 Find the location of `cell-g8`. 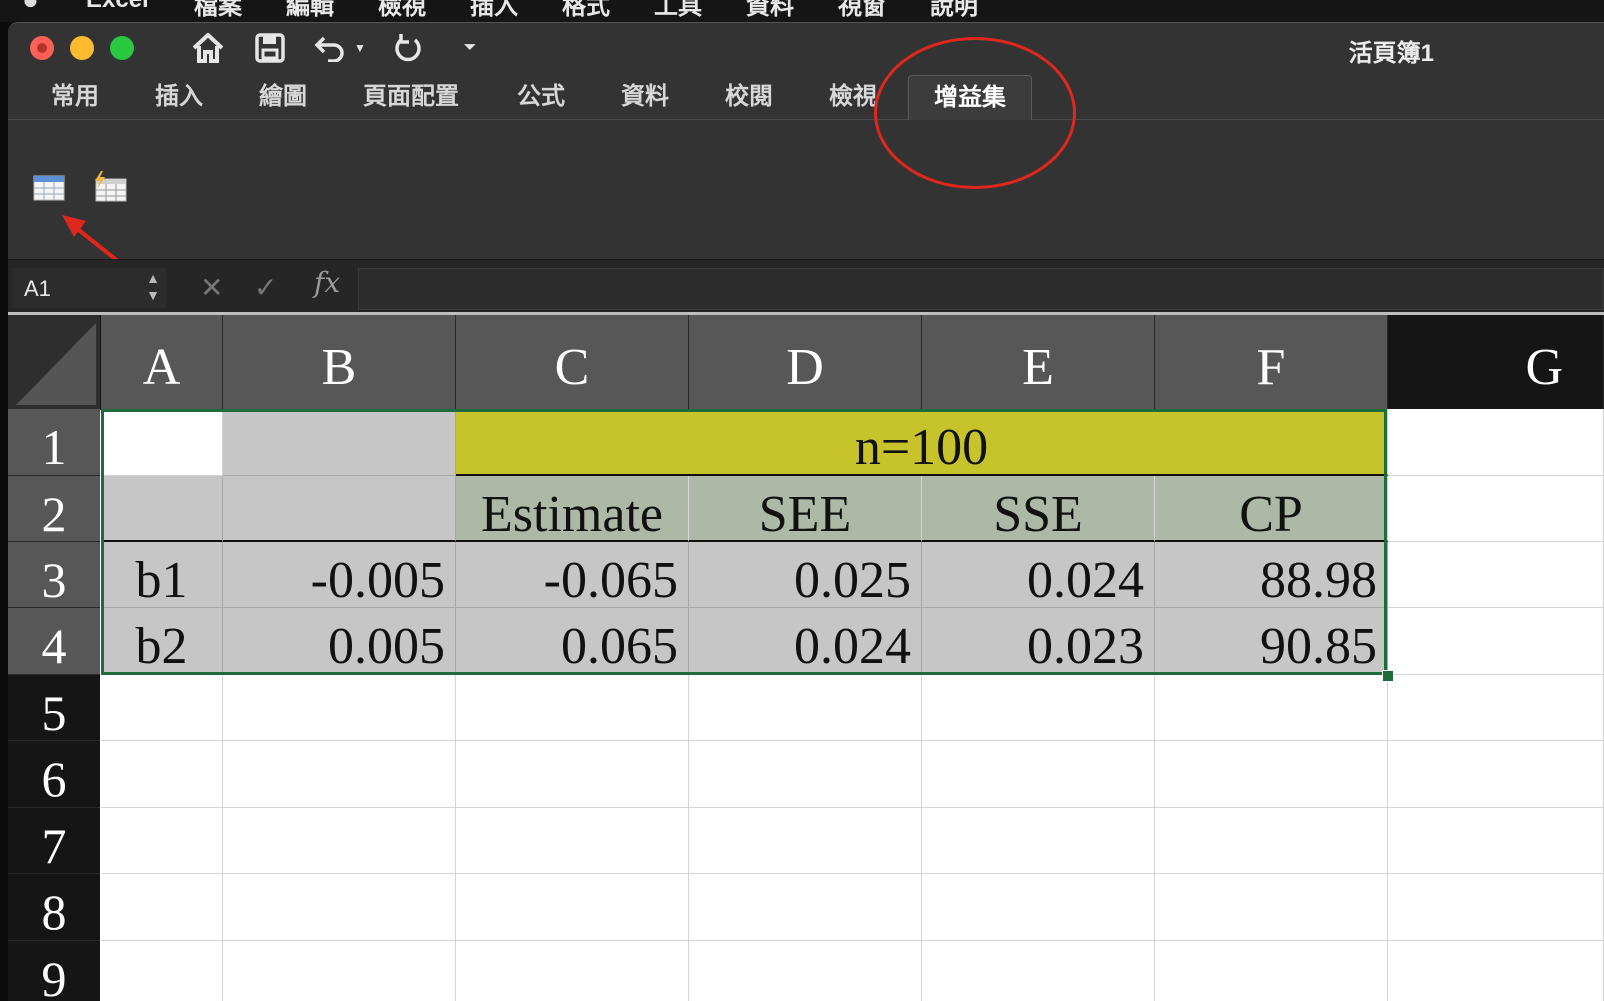

cell-g8 is located at coordinates (1496, 907).